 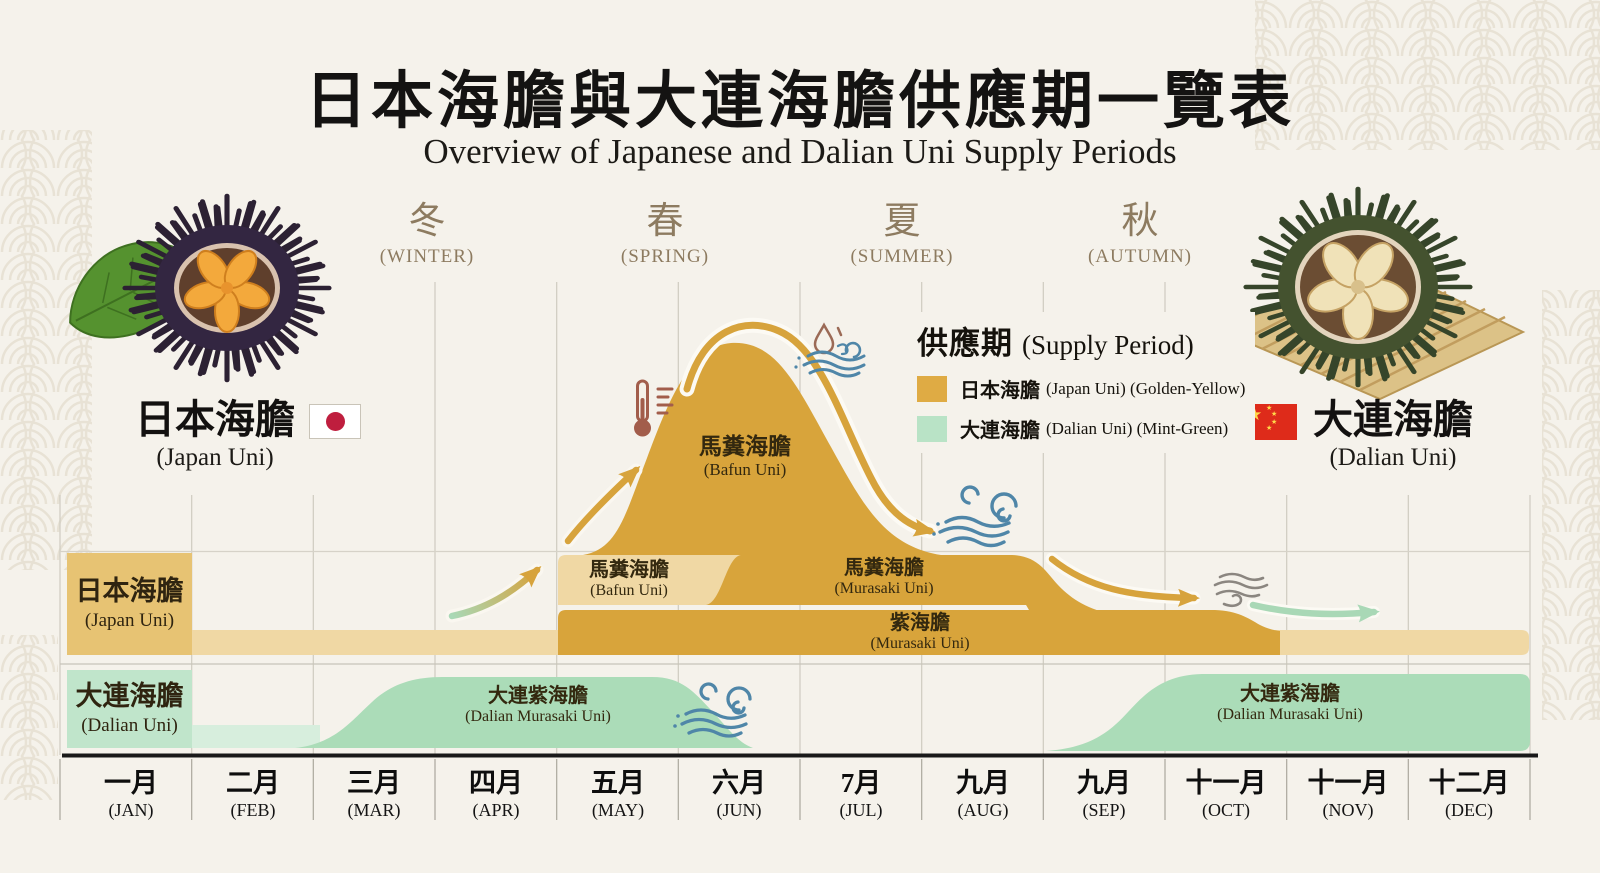 What do you see at coordinates (665, 234) in the screenshot?
I see `season-spring: 春 (SPRING)` at bounding box center [665, 234].